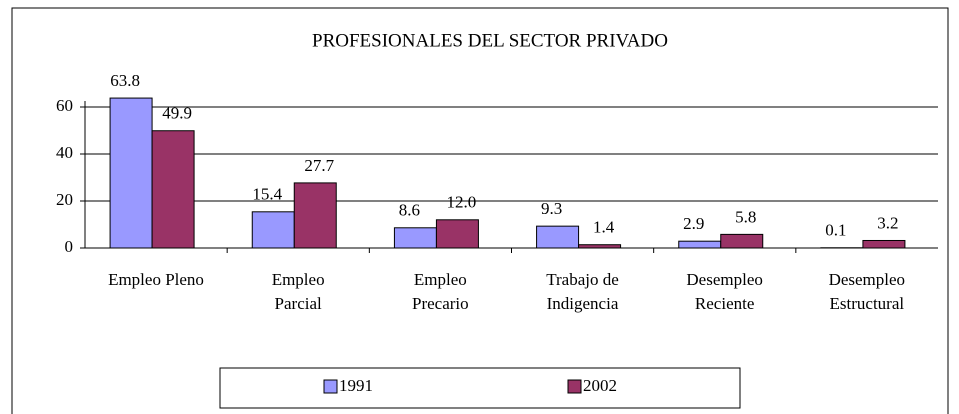 This screenshot has height=414, width=959. I want to click on x-tick-label: Desempleo Reciente, so click(724, 291).